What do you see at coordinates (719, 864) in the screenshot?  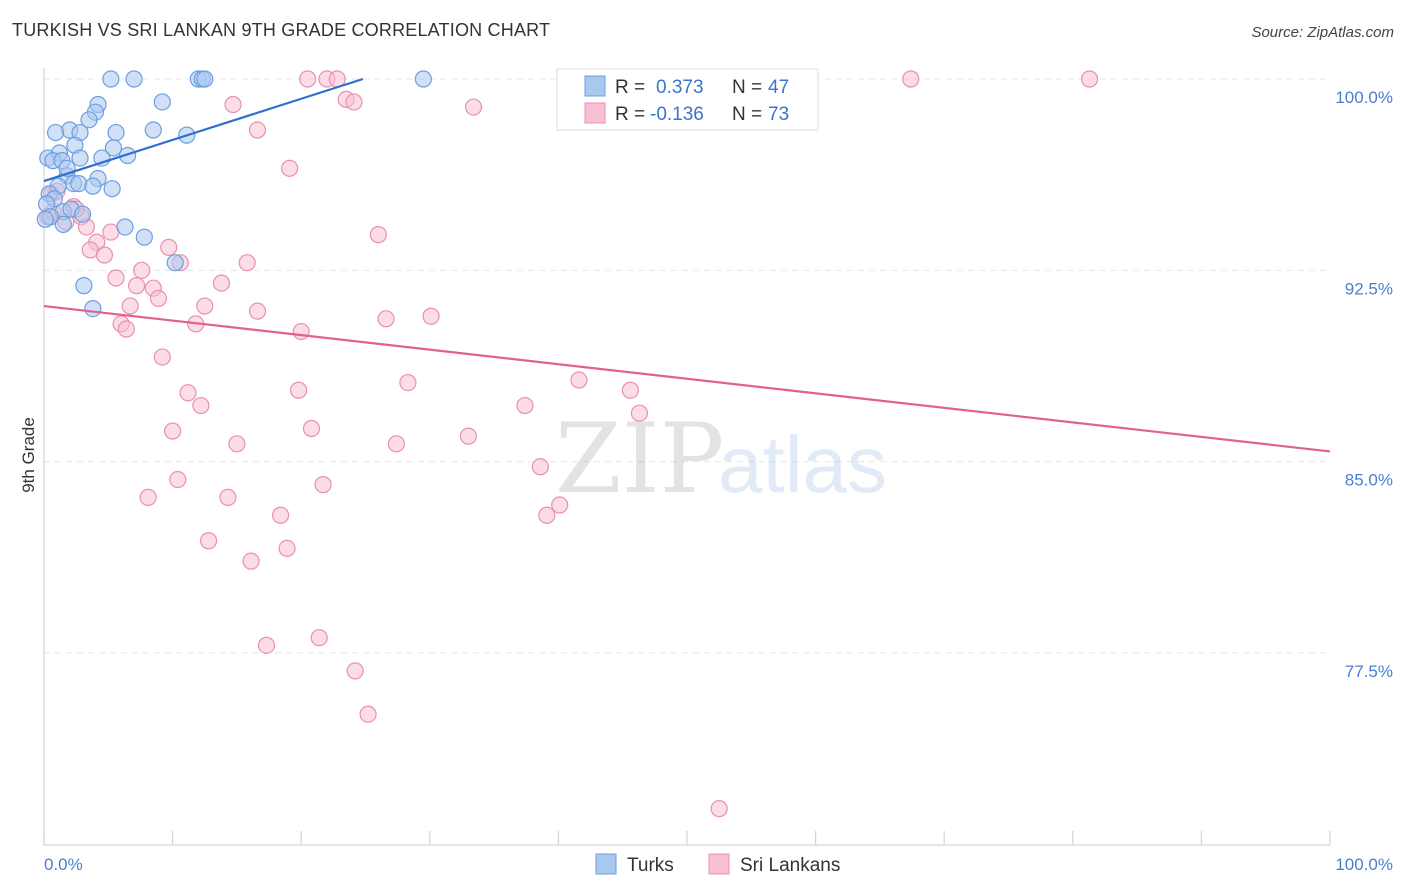 I see `legend-srilankans-swatch` at bounding box center [719, 864].